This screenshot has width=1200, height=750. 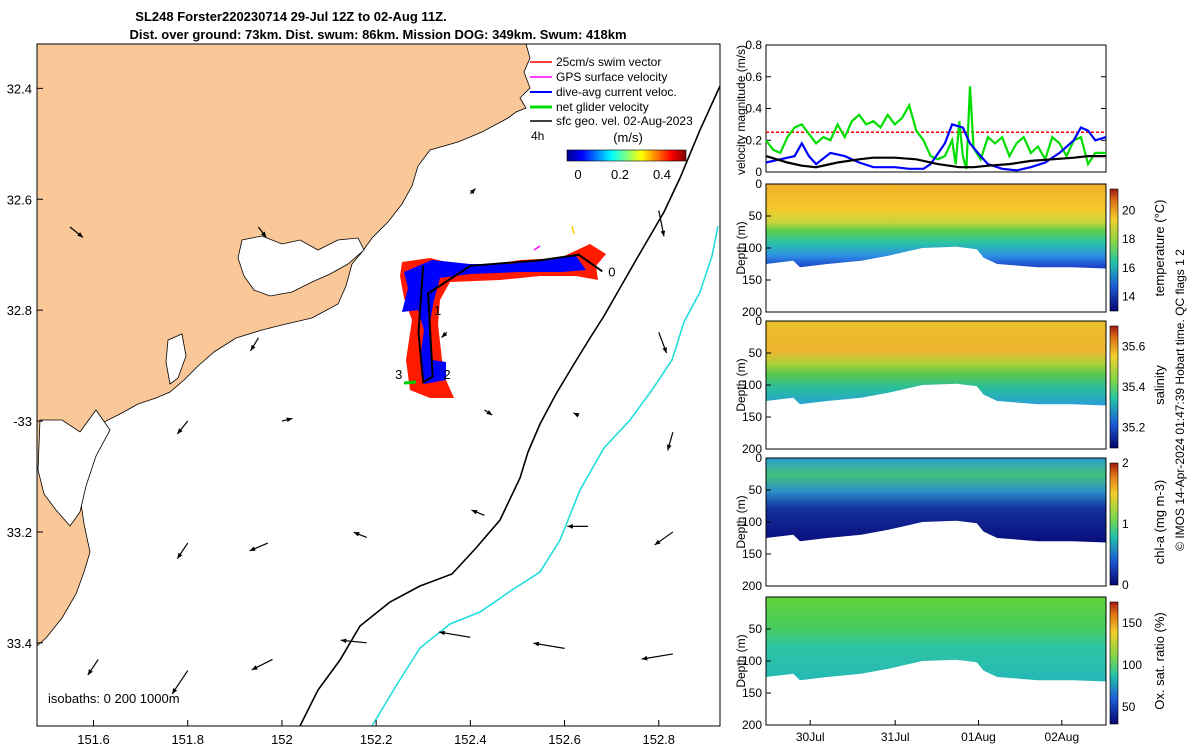 I want to click on map-ytick-label: 32.6, so click(x=19, y=199).